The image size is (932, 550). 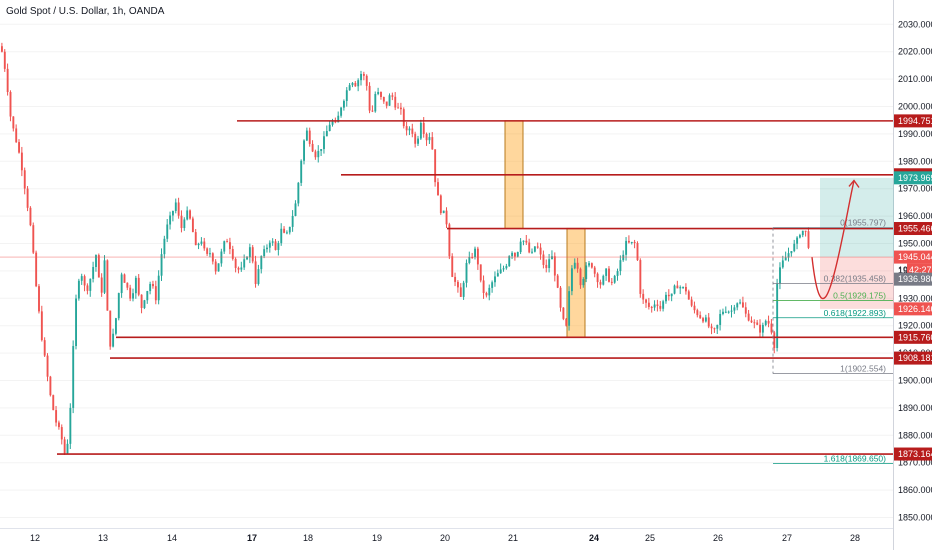 What do you see at coordinates (915, 326) in the screenshot?
I see `y-tick-label: 1920.000` at bounding box center [915, 326].